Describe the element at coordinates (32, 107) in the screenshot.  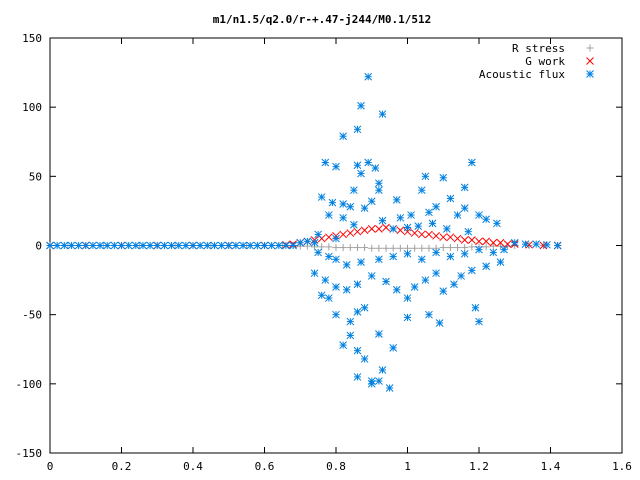
I see `y-tick-label: 100` at that location.